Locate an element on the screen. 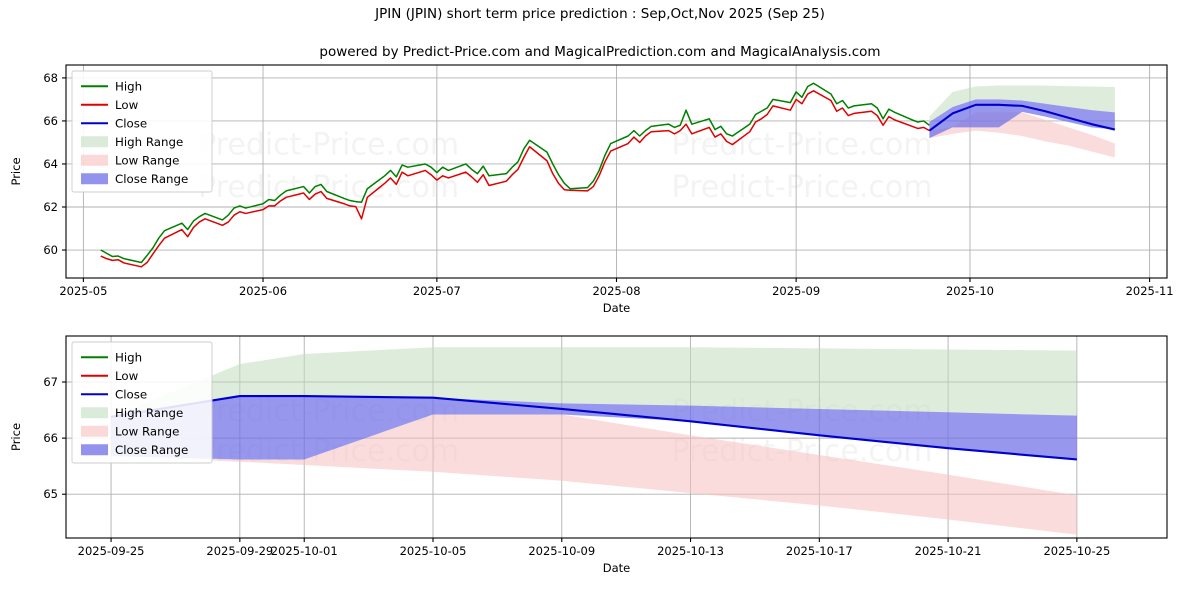 The width and height of the screenshot is (1200, 600). x-tick-label: 2025-10-09 is located at coordinates (561, 551).